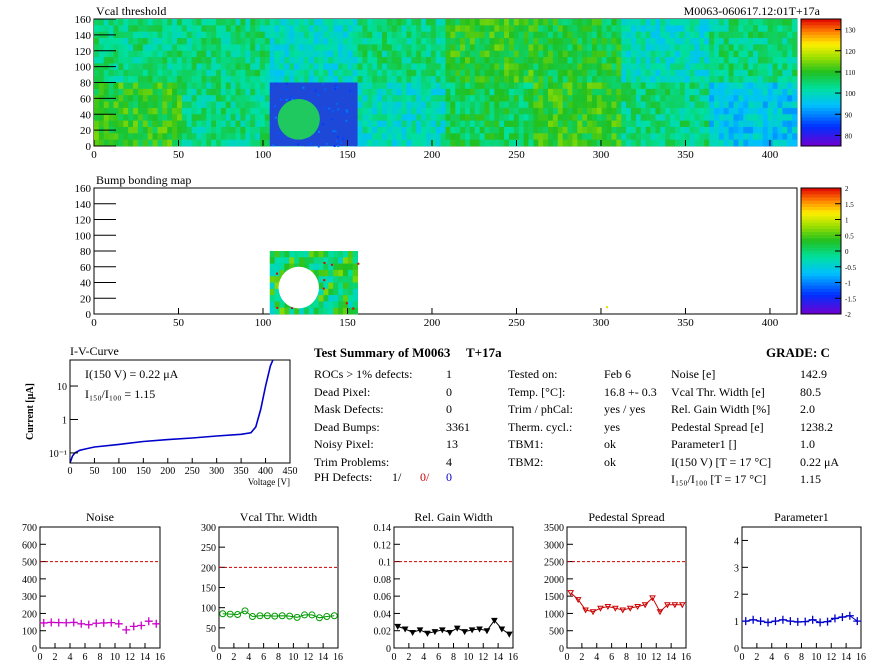 The width and height of the screenshot is (896, 672). What do you see at coordinates (452, 444) in the screenshot?
I see `summary-left-value: 13` at bounding box center [452, 444].